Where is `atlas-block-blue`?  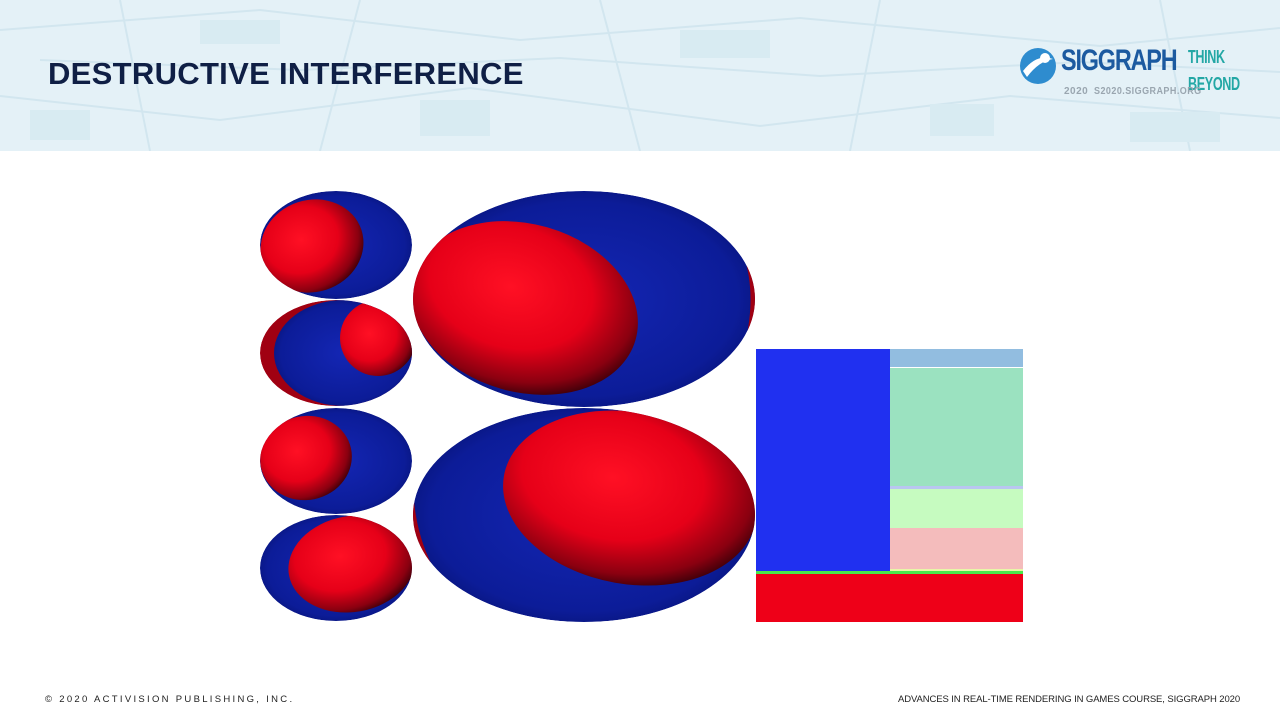
atlas-block-blue is located at coordinates (823, 460).